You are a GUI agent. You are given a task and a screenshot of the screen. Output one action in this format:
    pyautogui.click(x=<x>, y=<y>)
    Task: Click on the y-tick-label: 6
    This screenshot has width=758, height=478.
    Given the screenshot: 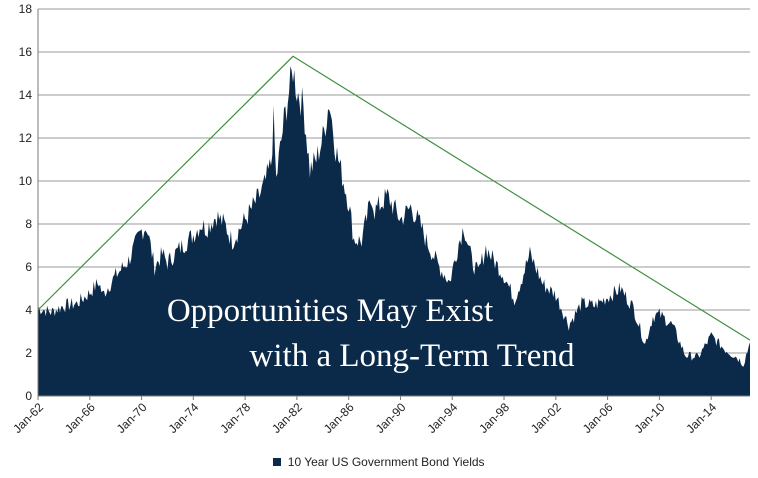 What is the action you would take?
    pyautogui.click(x=28, y=267)
    